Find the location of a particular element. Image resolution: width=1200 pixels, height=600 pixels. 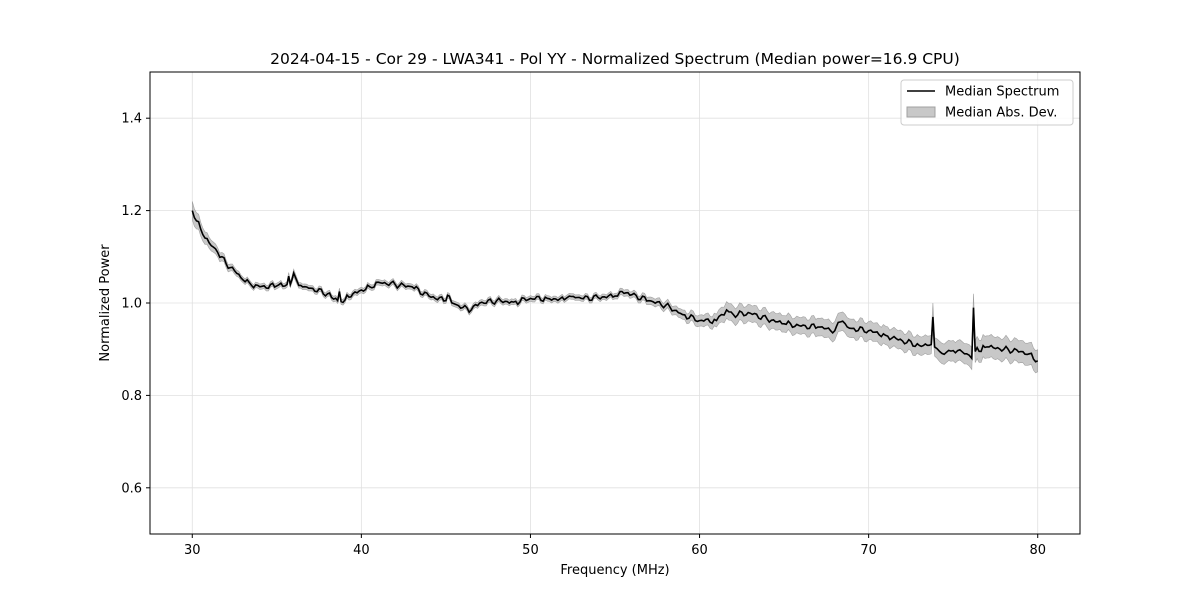

y-tick-label: 1.4 is located at coordinates (131, 119).